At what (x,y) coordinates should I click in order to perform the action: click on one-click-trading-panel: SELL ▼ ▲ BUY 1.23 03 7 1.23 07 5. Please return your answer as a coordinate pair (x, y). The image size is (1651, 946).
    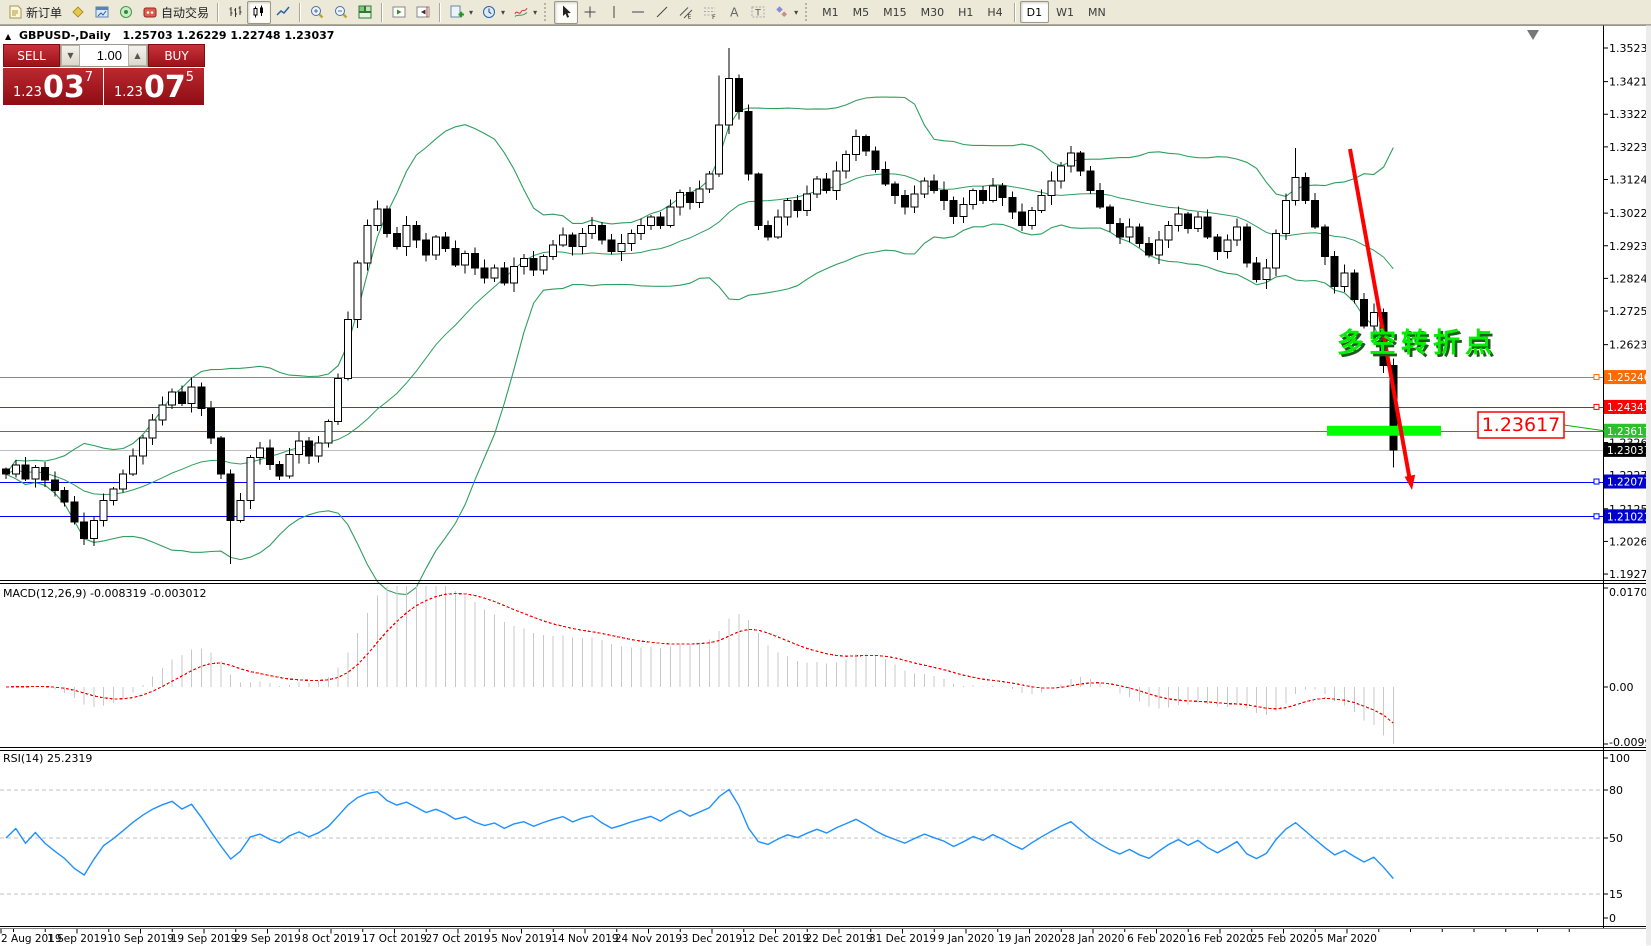
    Looking at the image, I should click on (104, 74).